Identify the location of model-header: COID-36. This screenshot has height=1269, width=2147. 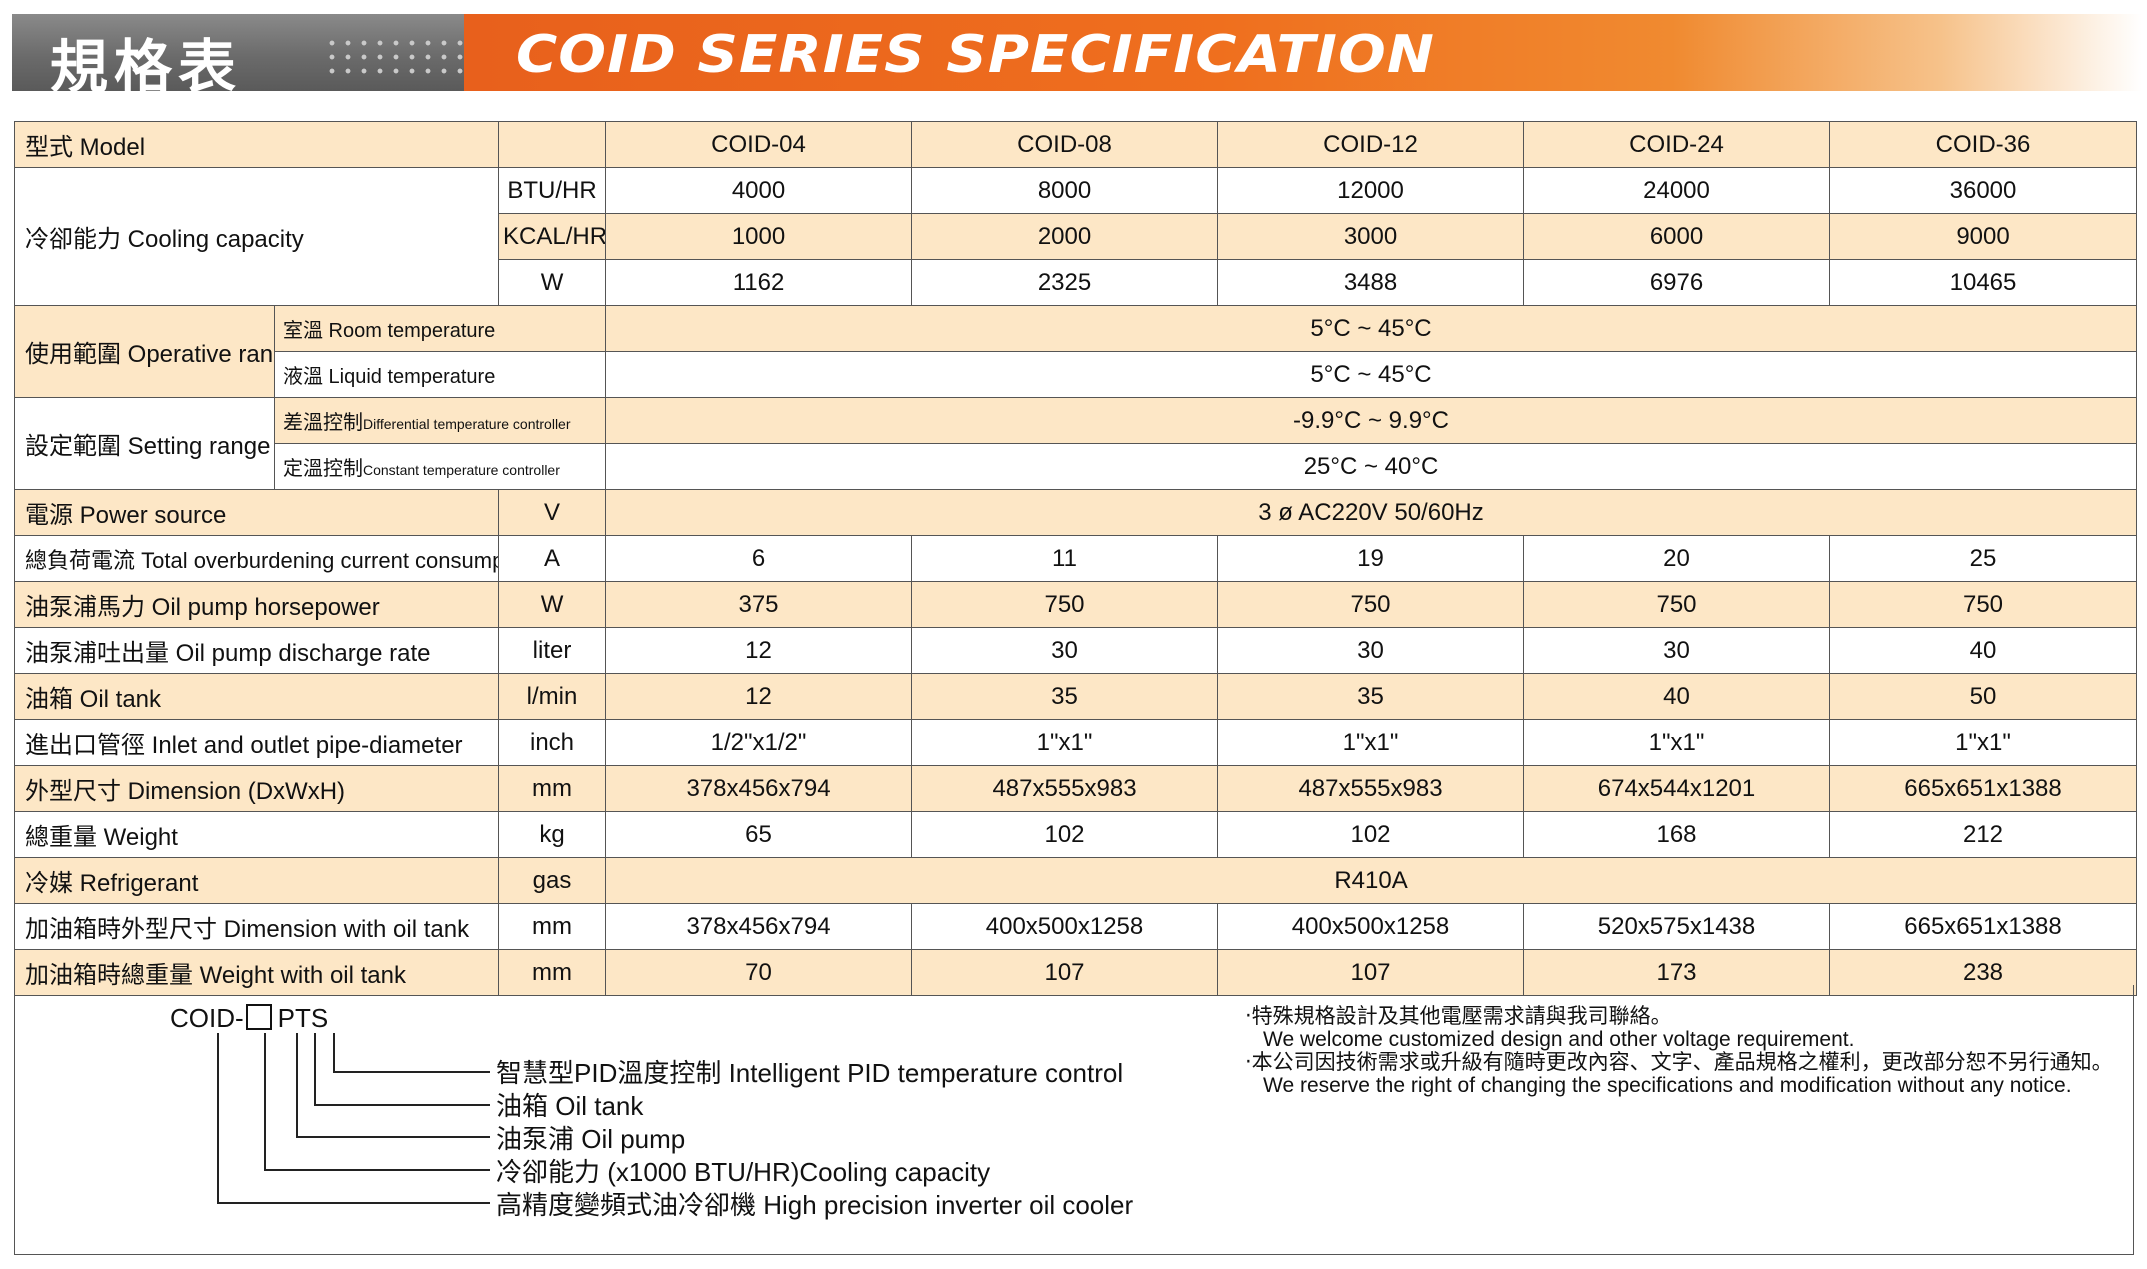
(1983, 144).